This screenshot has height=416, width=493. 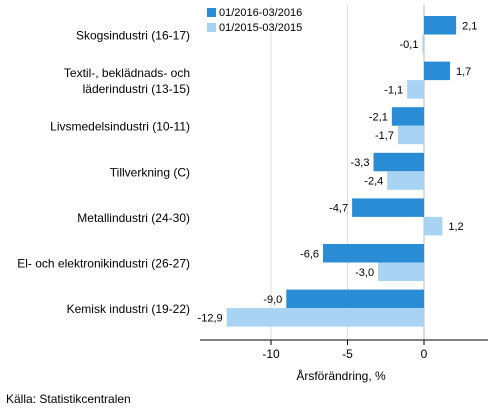 What do you see at coordinates (136, 89) in the screenshot?
I see `category-label: läderindustri (13-15)` at bounding box center [136, 89].